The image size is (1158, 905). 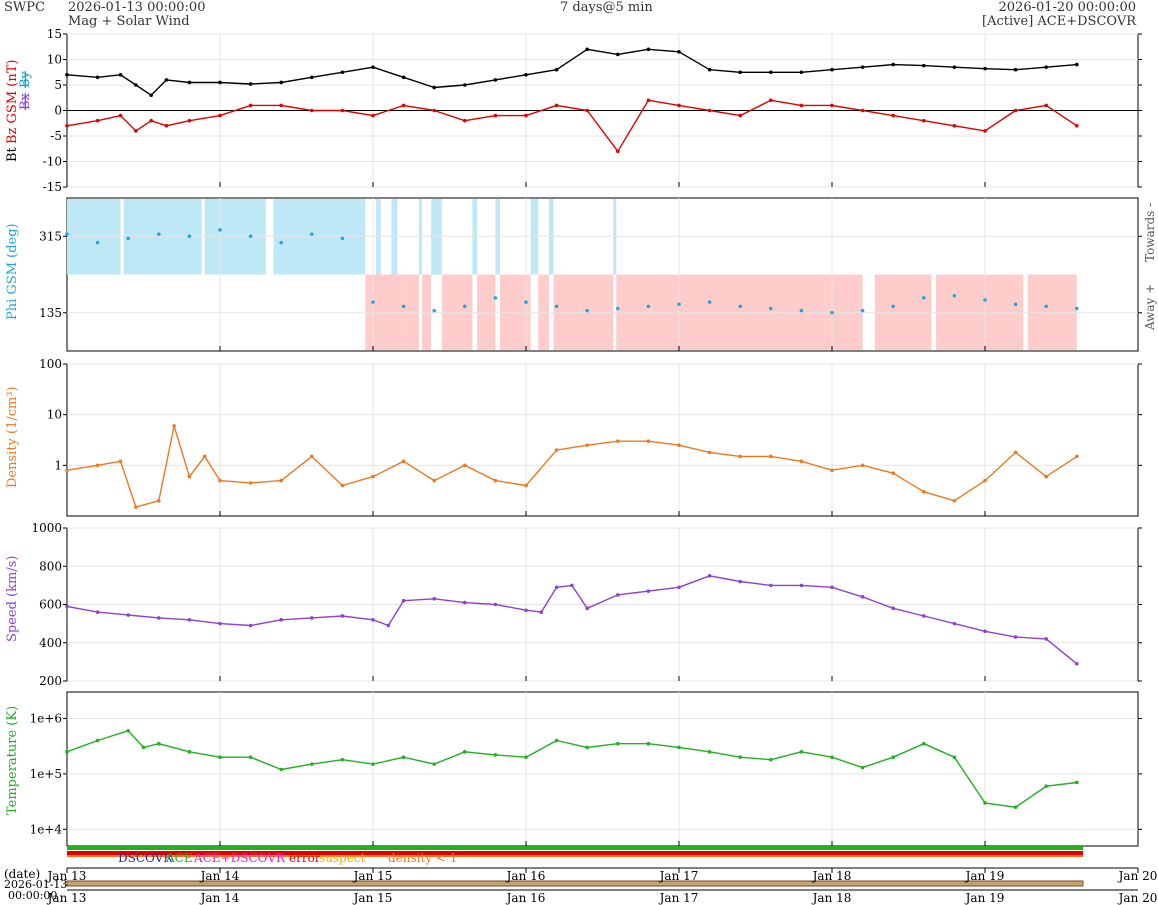 What do you see at coordinates (50, 313) in the screenshot?
I see `y-tick-label: 135` at bounding box center [50, 313].